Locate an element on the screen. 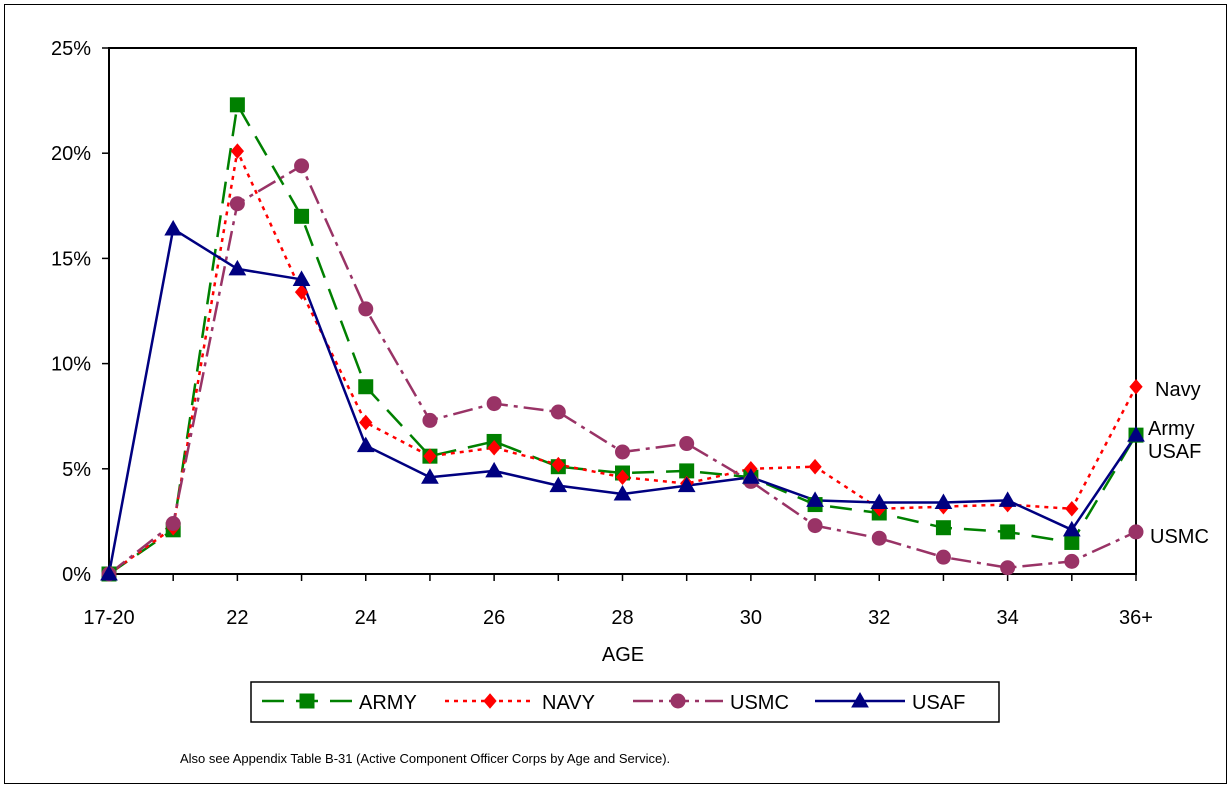  legend-label-army: ARMY is located at coordinates (388, 703).